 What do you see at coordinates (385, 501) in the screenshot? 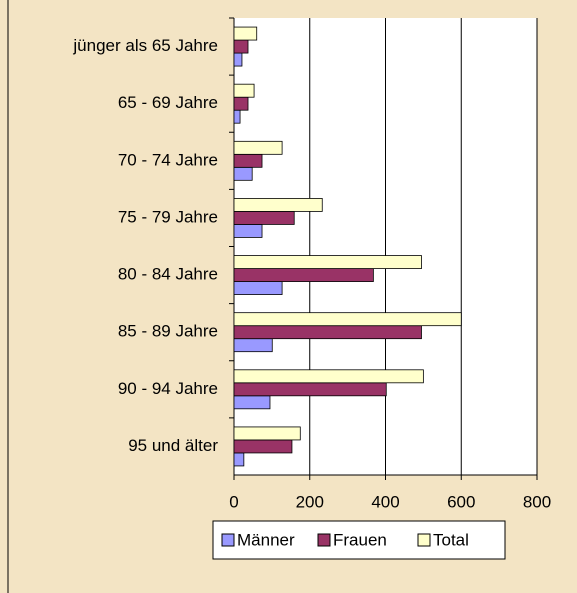
I see `x-tick-label: 400` at bounding box center [385, 501].